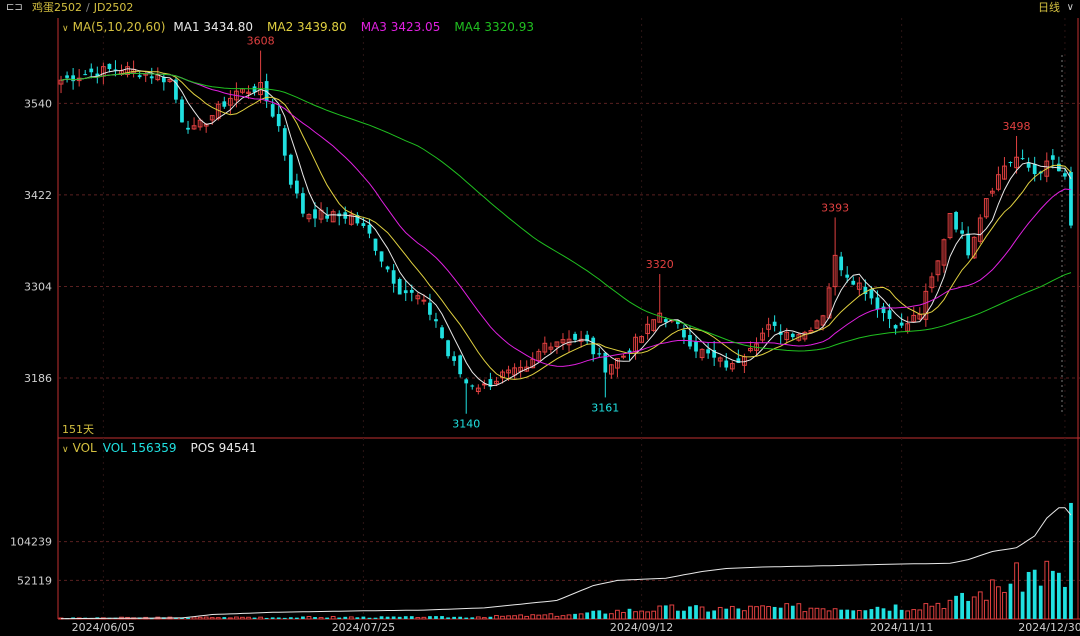 This screenshot has width=1080, height=636. Describe the element at coordinates (1049, 7) in the screenshot. I see `period-selector: 日线` at that location.